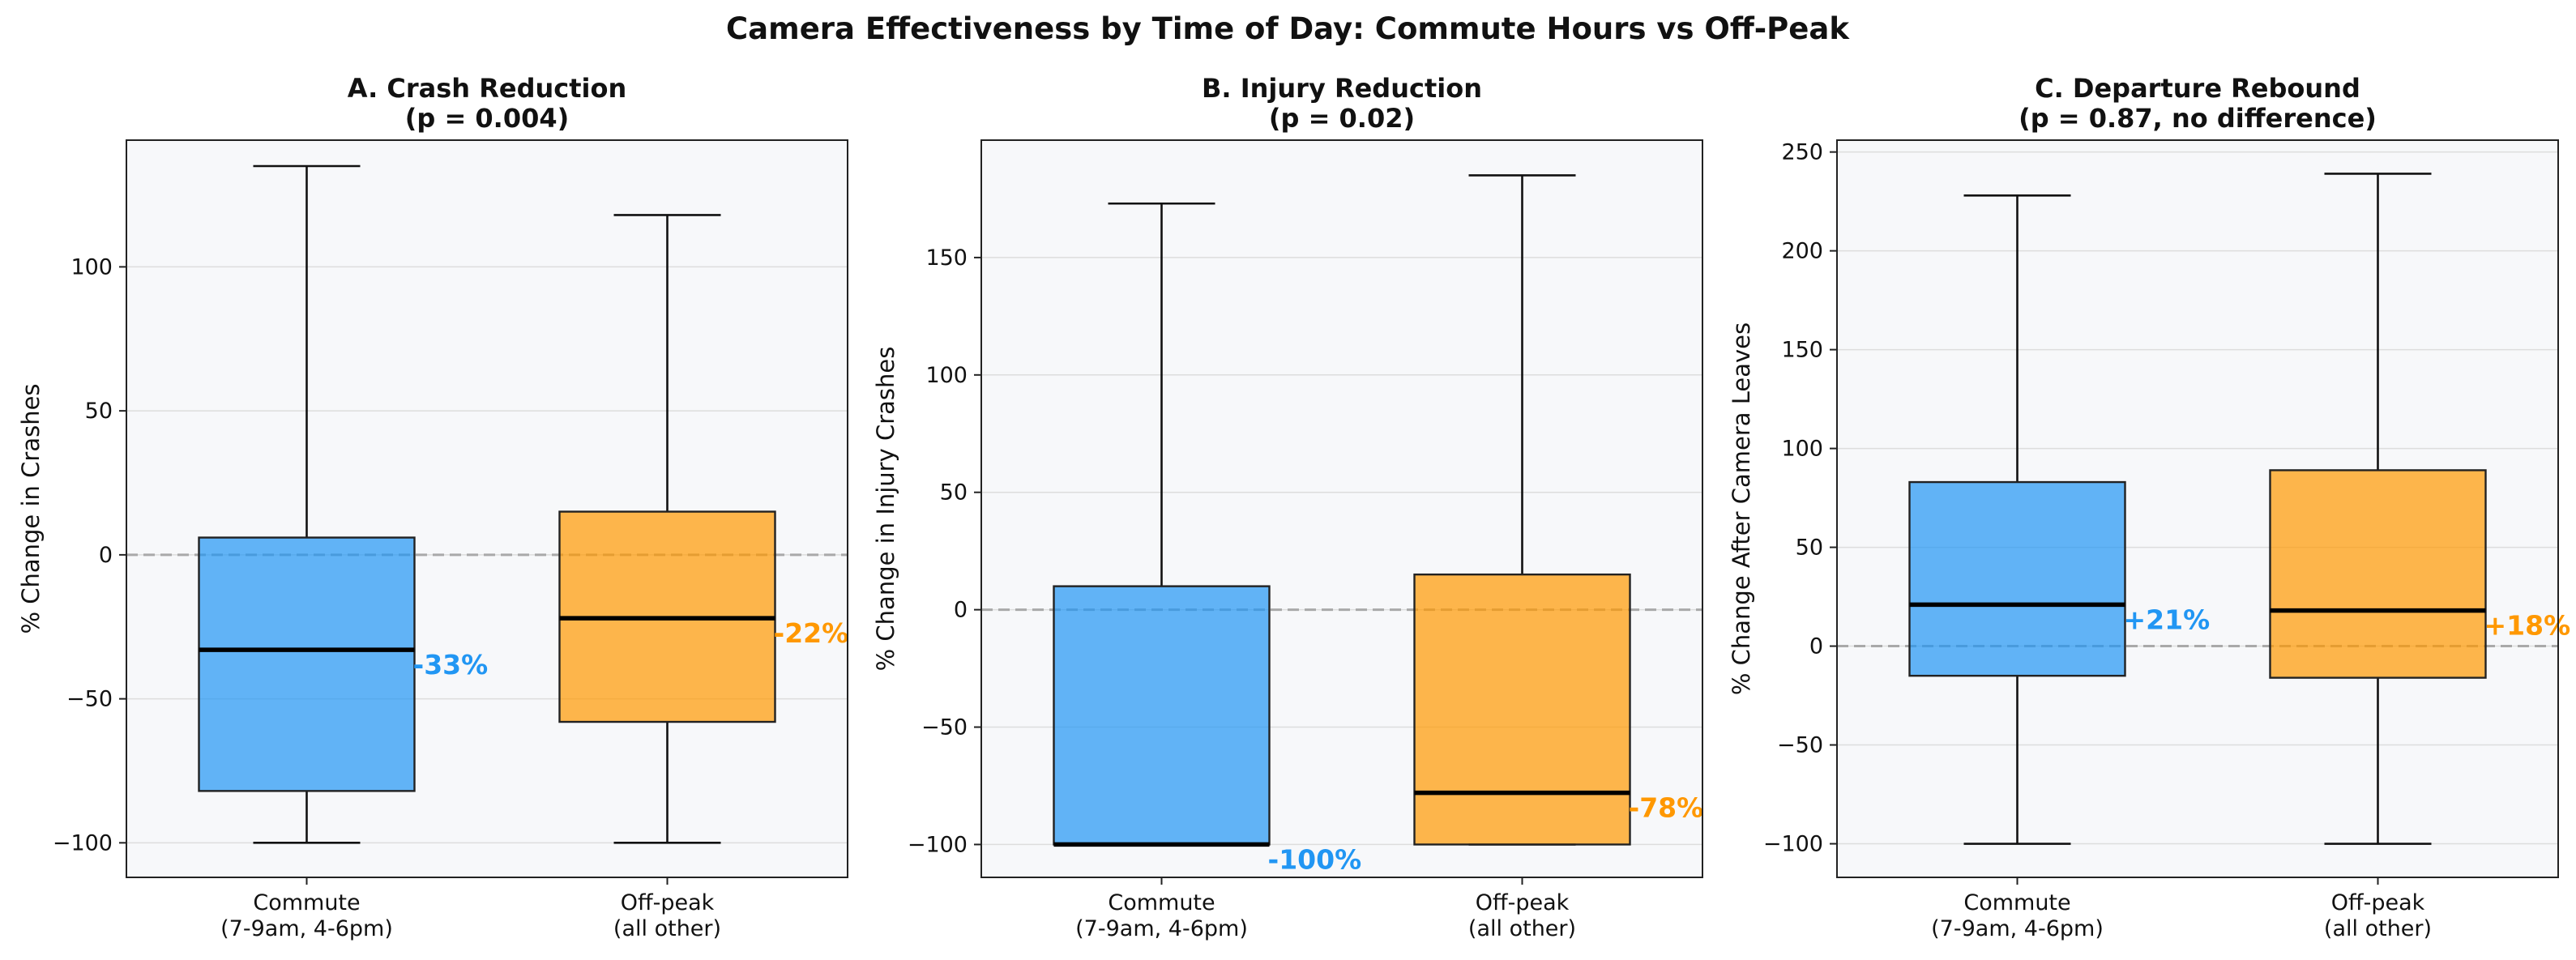 This screenshot has width=2576, height=960. What do you see at coordinates (2167, 619) in the screenshot?
I see `median-label: +21%` at bounding box center [2167, 619].